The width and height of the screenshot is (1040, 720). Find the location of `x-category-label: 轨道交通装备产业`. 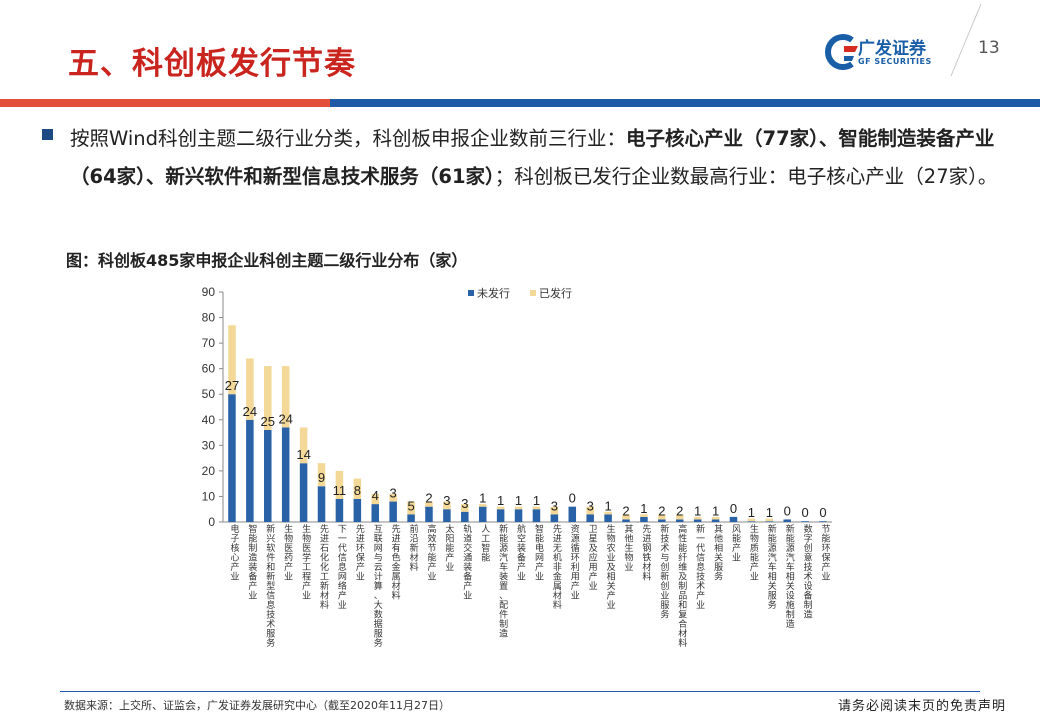

x-category-label: 轨道交通装备产业 is located at coordinates (467, 562).